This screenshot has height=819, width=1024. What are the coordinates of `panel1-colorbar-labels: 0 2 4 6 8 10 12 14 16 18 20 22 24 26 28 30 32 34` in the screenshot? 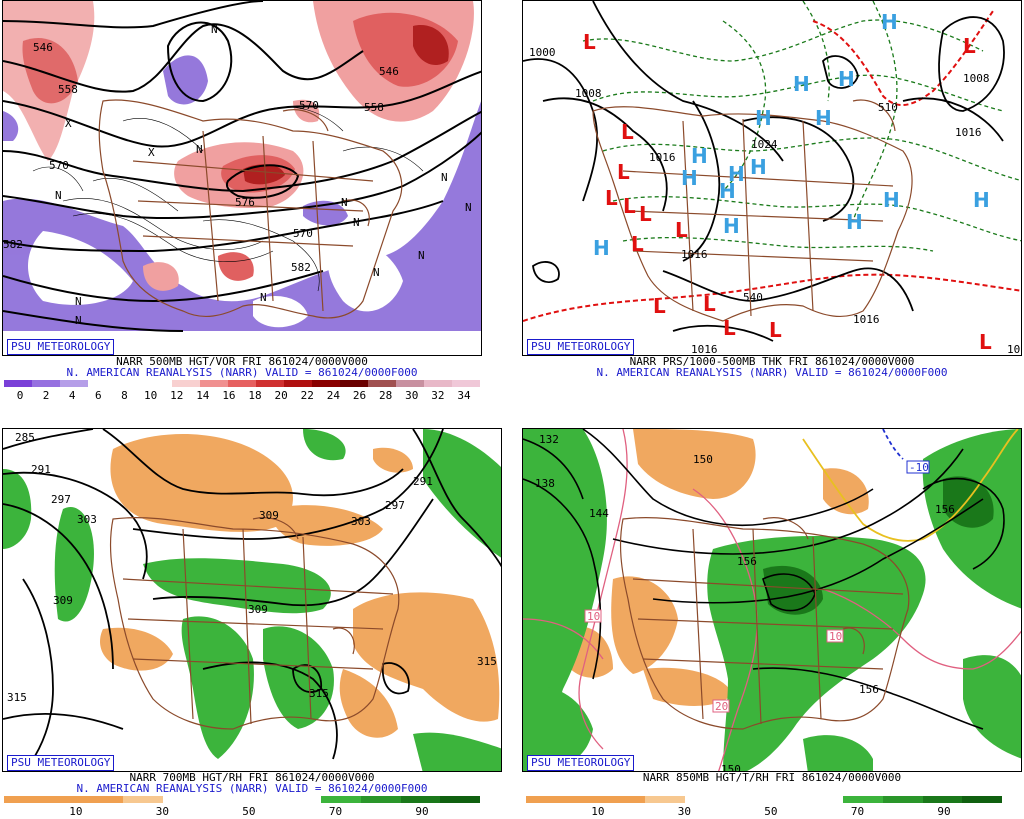 It's located at (242, 395).